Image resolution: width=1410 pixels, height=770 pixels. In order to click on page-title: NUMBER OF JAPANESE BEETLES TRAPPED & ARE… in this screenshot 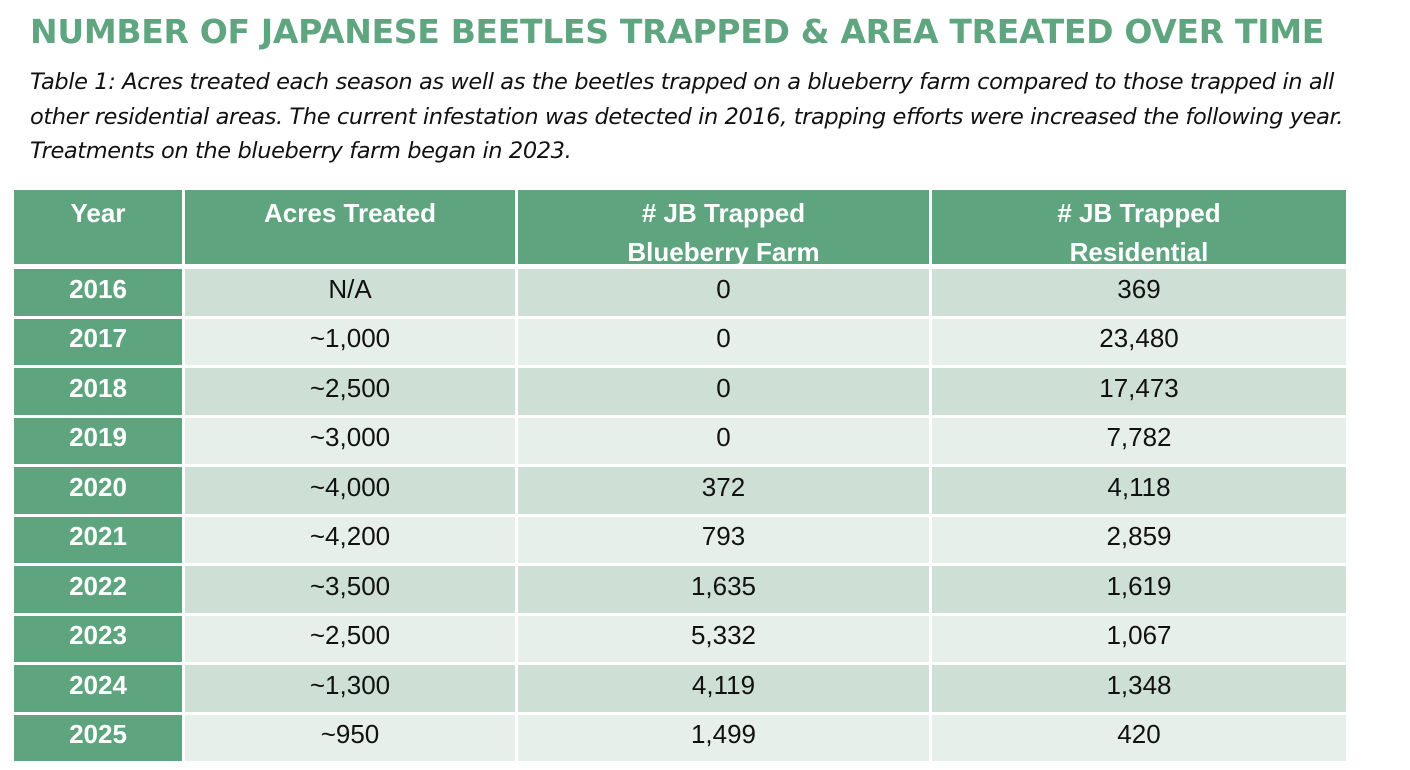, I will do `click(677, 31)`.